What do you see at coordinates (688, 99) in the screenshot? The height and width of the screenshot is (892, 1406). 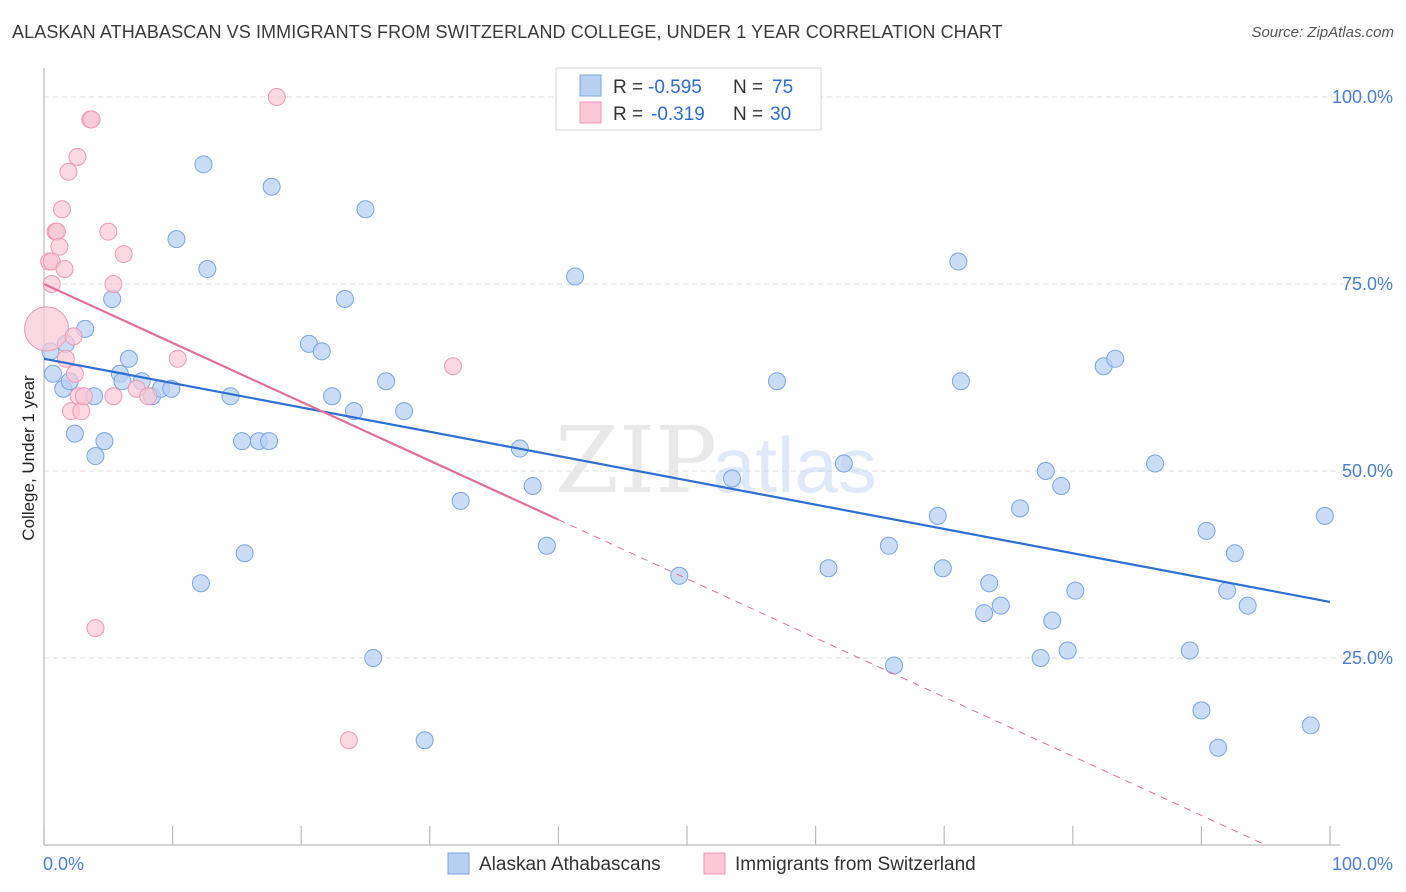 I see `legend-box: R = -0.595 N = 75 R = -0.319 N = 30` at bounding box center [688, 99].